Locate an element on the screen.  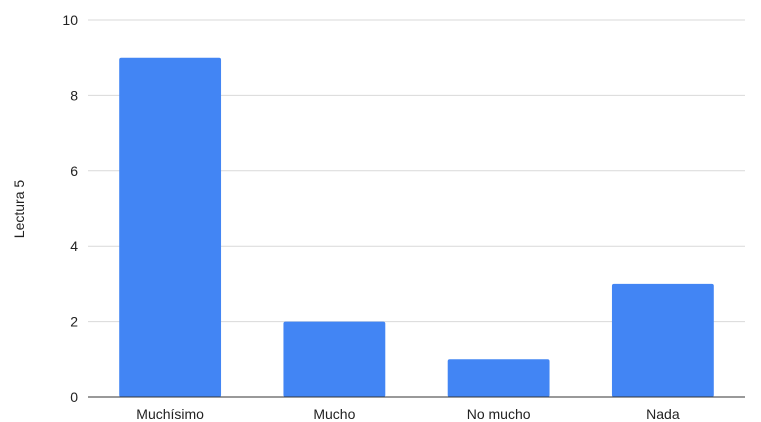
y-tick-label: 4 is located at coordinates (74, 246).